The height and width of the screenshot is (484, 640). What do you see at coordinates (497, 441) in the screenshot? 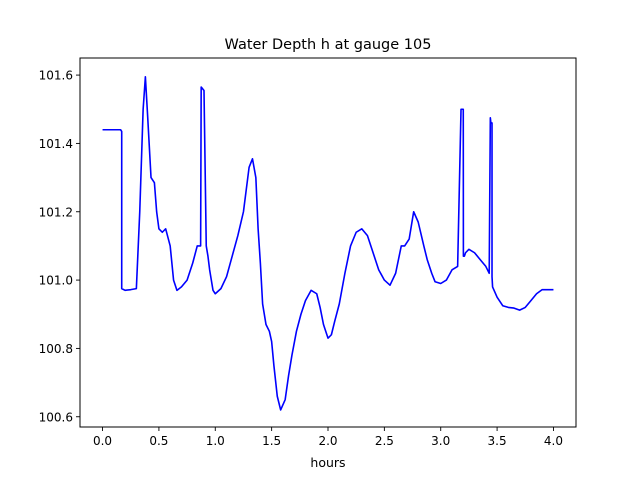
I see `x-tick-label: 3.5` at bounding box center [497, 441].